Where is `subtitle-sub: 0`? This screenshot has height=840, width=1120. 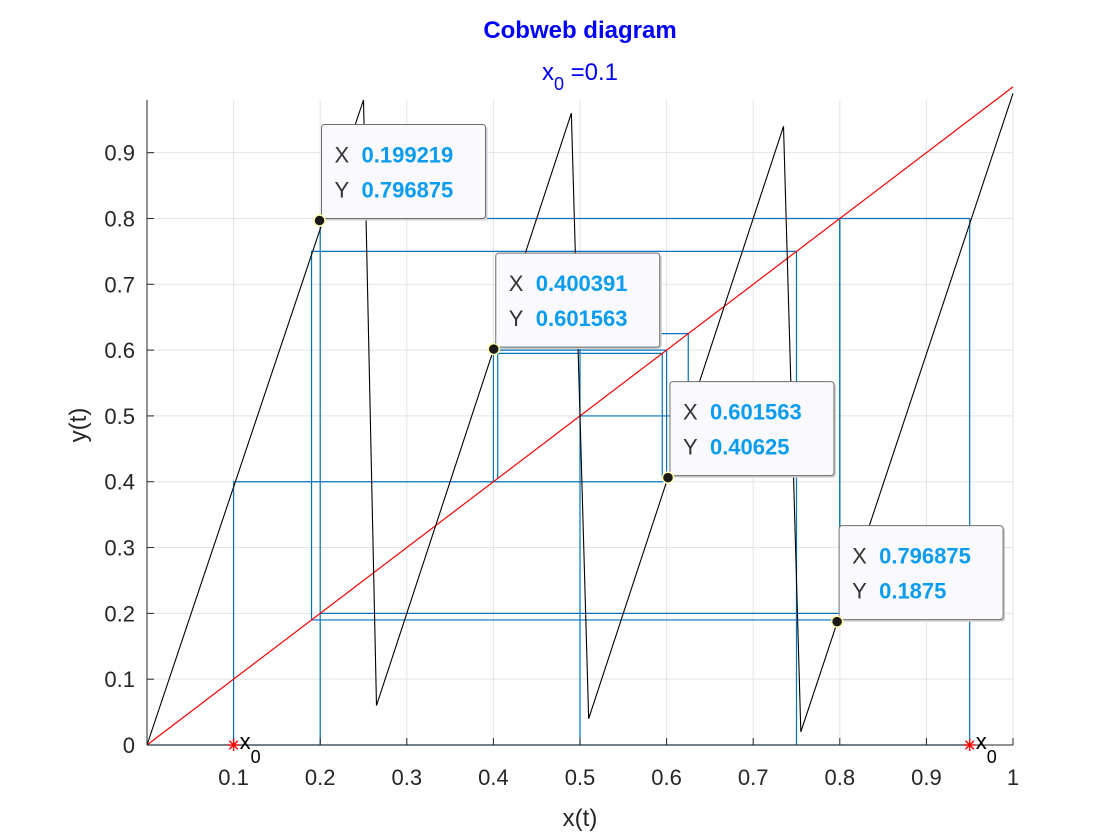
subtitle-sub: 0 is located at coordinates (559, 84).